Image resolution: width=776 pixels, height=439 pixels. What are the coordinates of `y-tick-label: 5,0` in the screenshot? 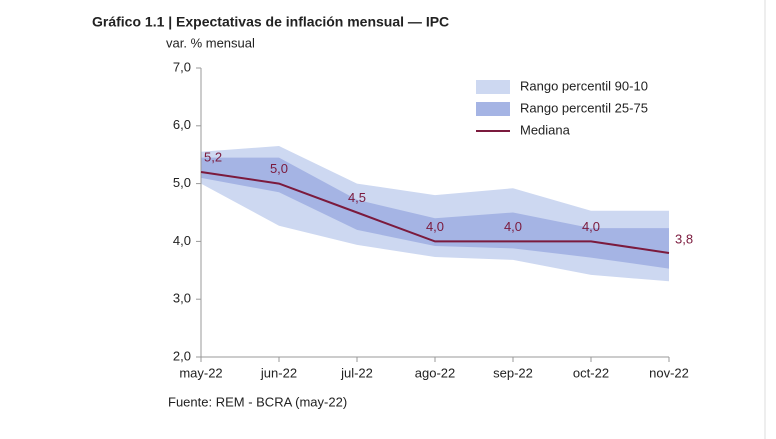 It's located at (182, 182).